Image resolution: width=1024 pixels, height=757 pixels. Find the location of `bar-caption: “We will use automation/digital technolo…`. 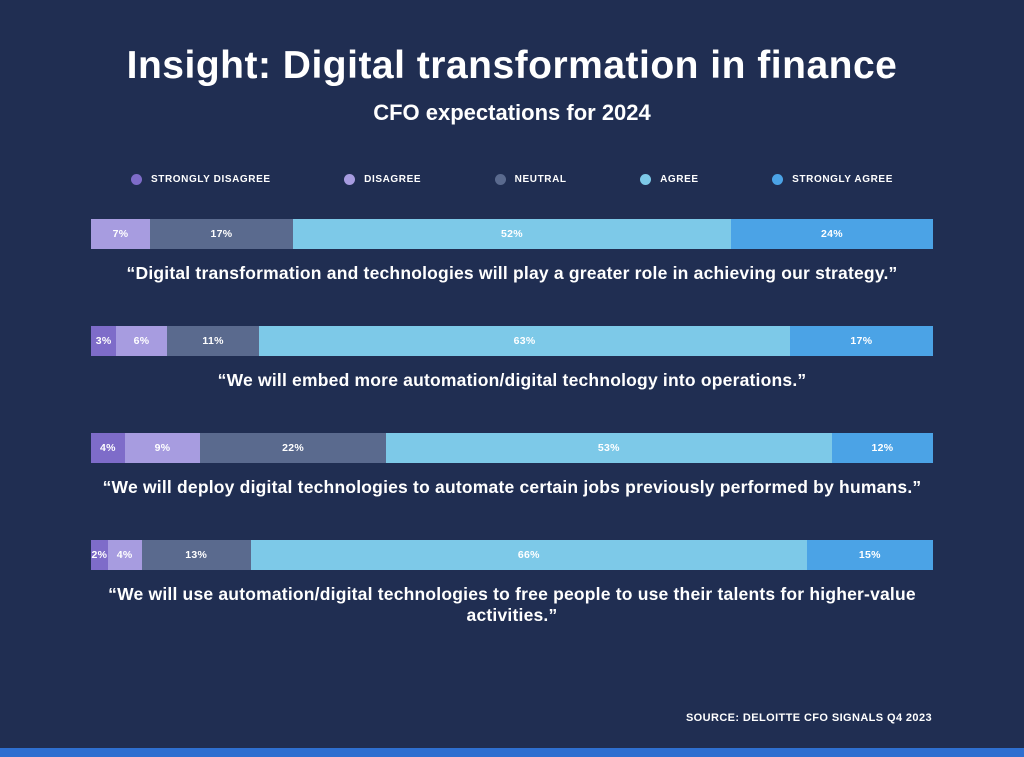

bar-caption: “We will use automation/digital technolo… is located at coordinates (512, 604).